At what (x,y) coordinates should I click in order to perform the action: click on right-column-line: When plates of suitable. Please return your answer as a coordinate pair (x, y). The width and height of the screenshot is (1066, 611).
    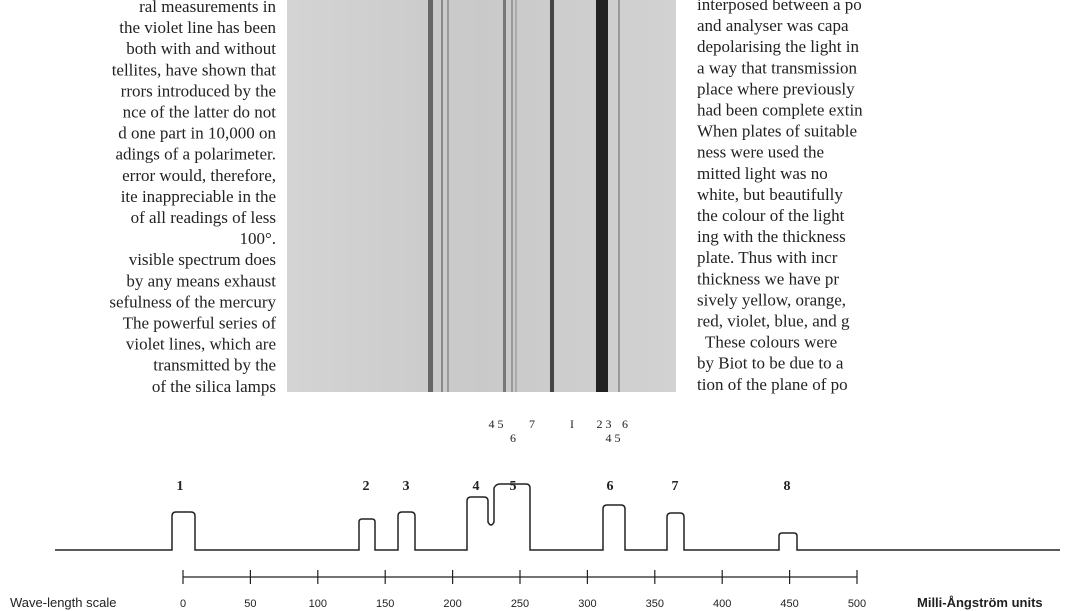
    Looking at the image, I should click on (777, 131).